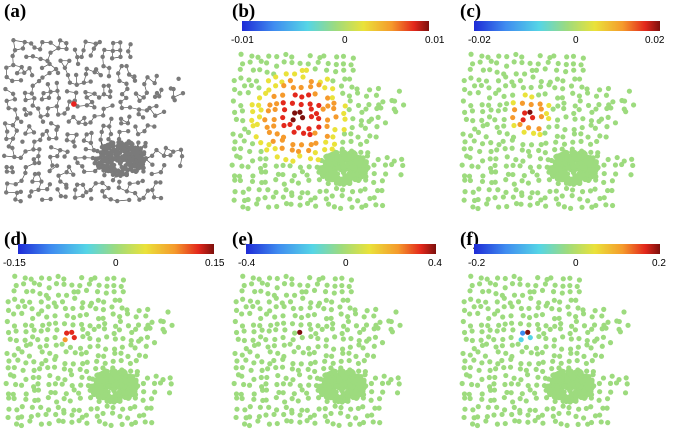  I want to click on colorbar-e-tick-min: -0.4, so click(247, 263).